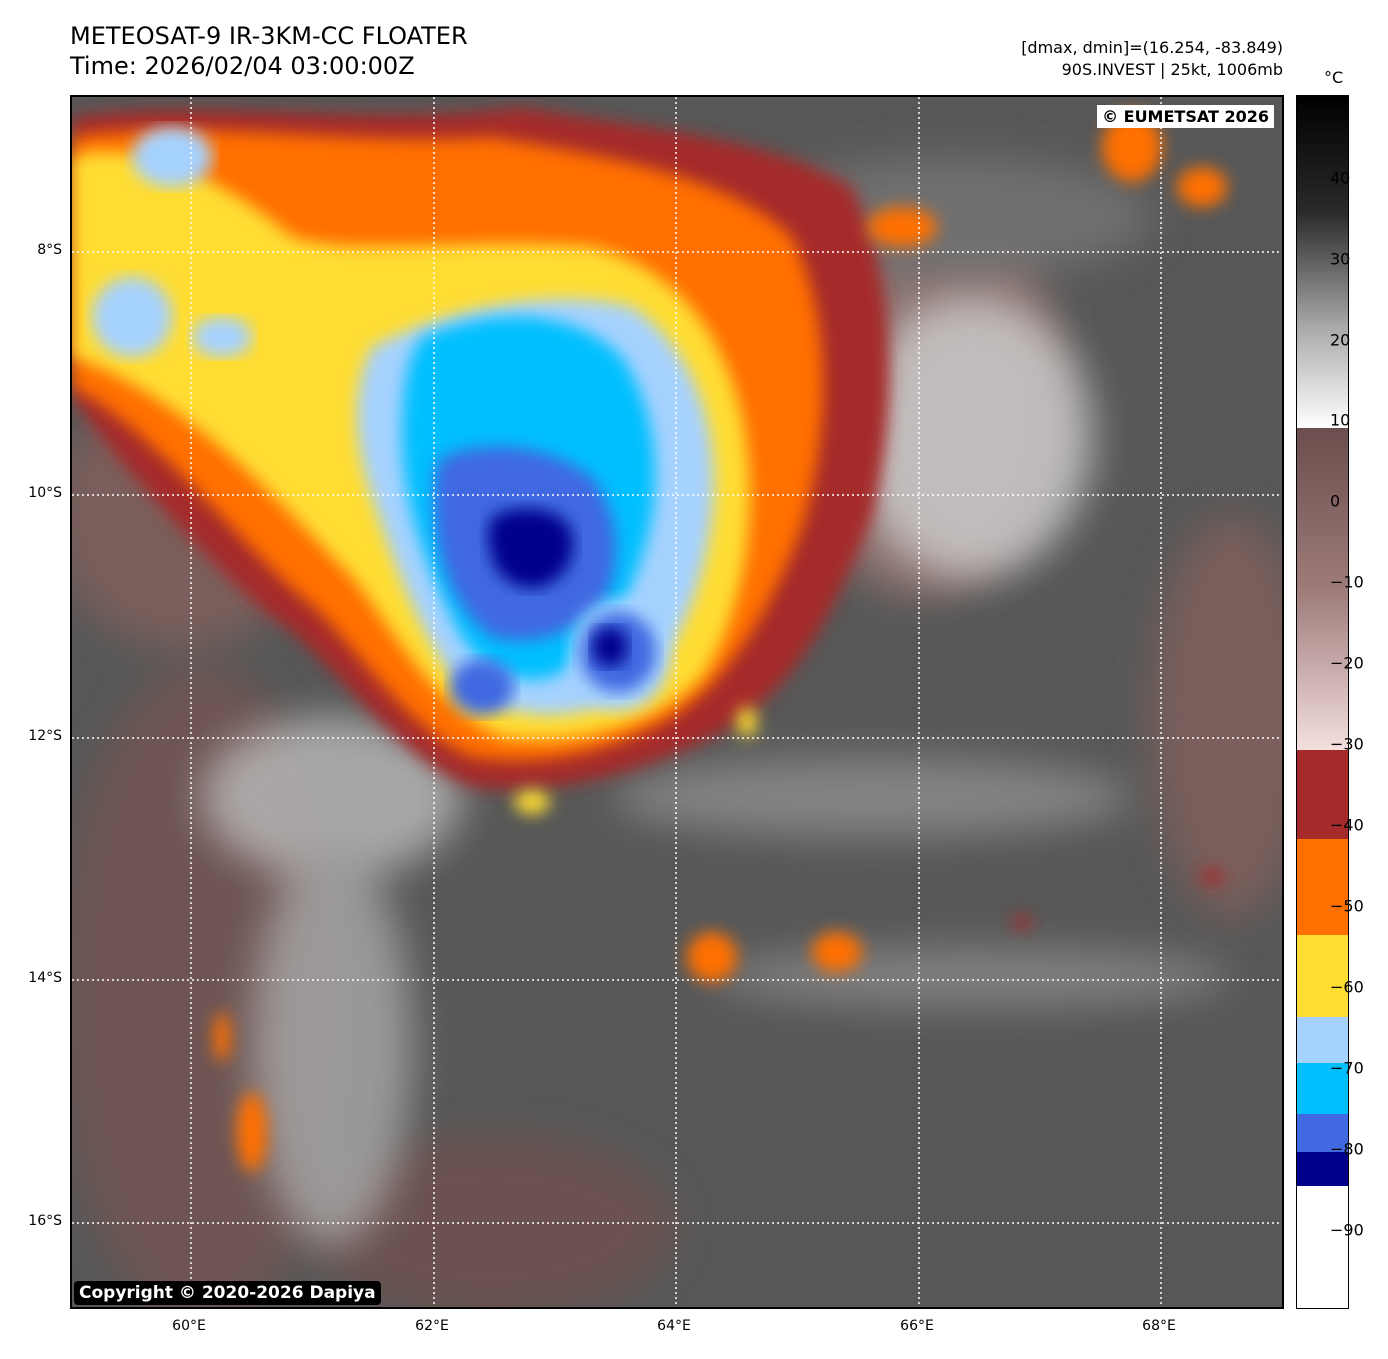 The width and height of the screenshot is (1388, 1359). I want to click on colorbar-gradient, so click(1322, 702).